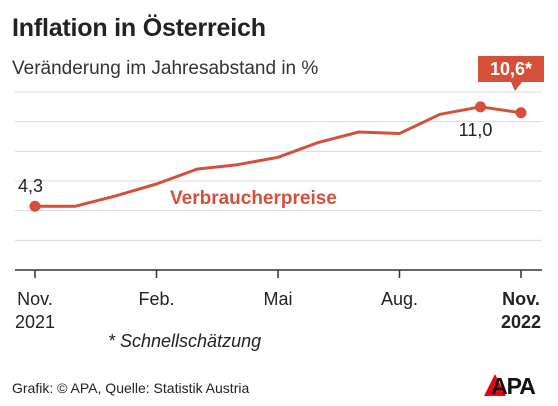  What do you see at coordinates (399, 299) in the screenshot?
I see `x-tick-label: Aug.` at bounding box center [399, 299].